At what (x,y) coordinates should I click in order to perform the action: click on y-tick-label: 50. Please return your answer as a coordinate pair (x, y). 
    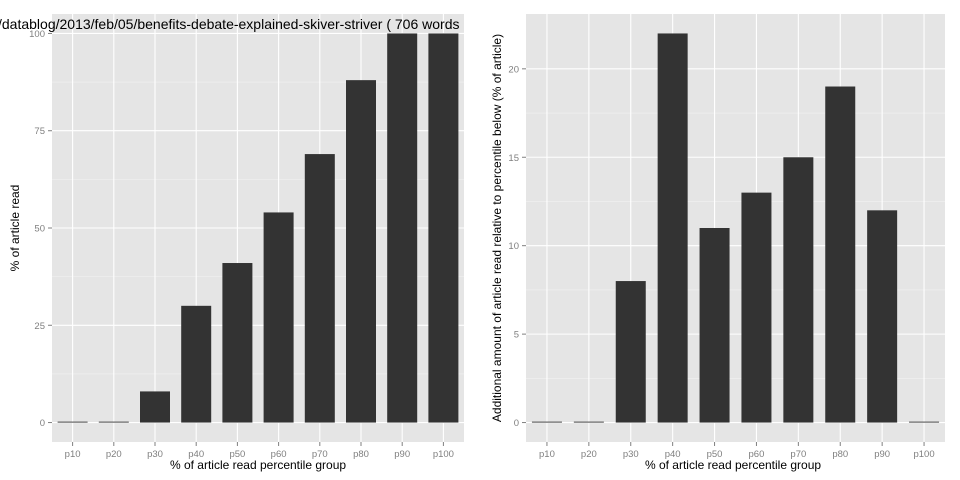
    Looking at the image, I should click on (39, 229).